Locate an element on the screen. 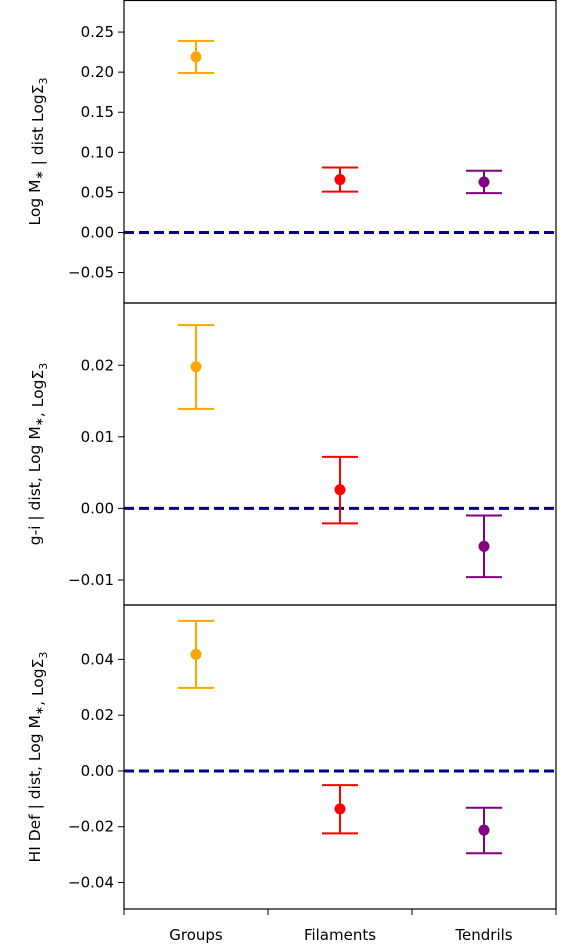 Image resolution: width=562 pixels, height=946 pixels. y-tick-label: −0.02 is located at coordinates (91, 827).